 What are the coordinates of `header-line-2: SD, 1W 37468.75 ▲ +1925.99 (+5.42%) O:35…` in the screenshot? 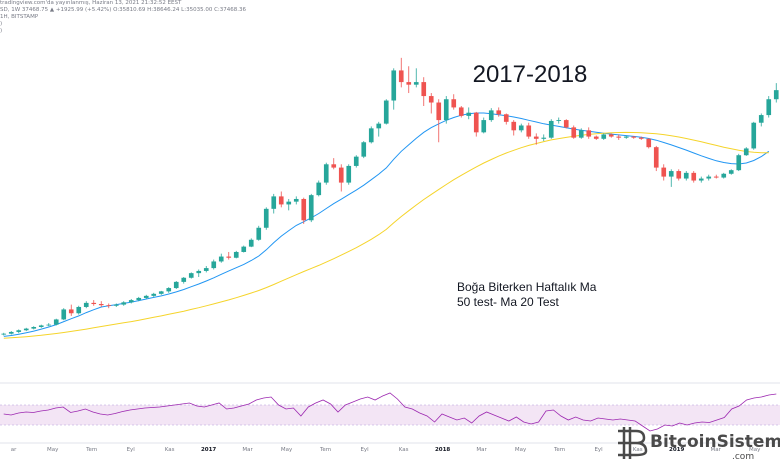 It's located at (123, 10).